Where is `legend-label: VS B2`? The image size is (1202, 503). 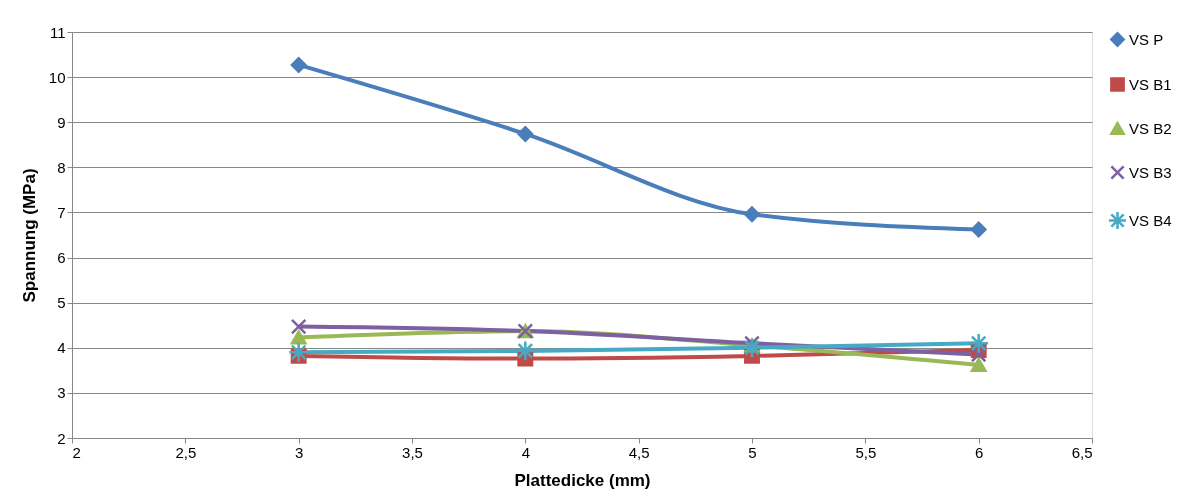 legend-label: VS B2 is located at coordinates (1150, 128).